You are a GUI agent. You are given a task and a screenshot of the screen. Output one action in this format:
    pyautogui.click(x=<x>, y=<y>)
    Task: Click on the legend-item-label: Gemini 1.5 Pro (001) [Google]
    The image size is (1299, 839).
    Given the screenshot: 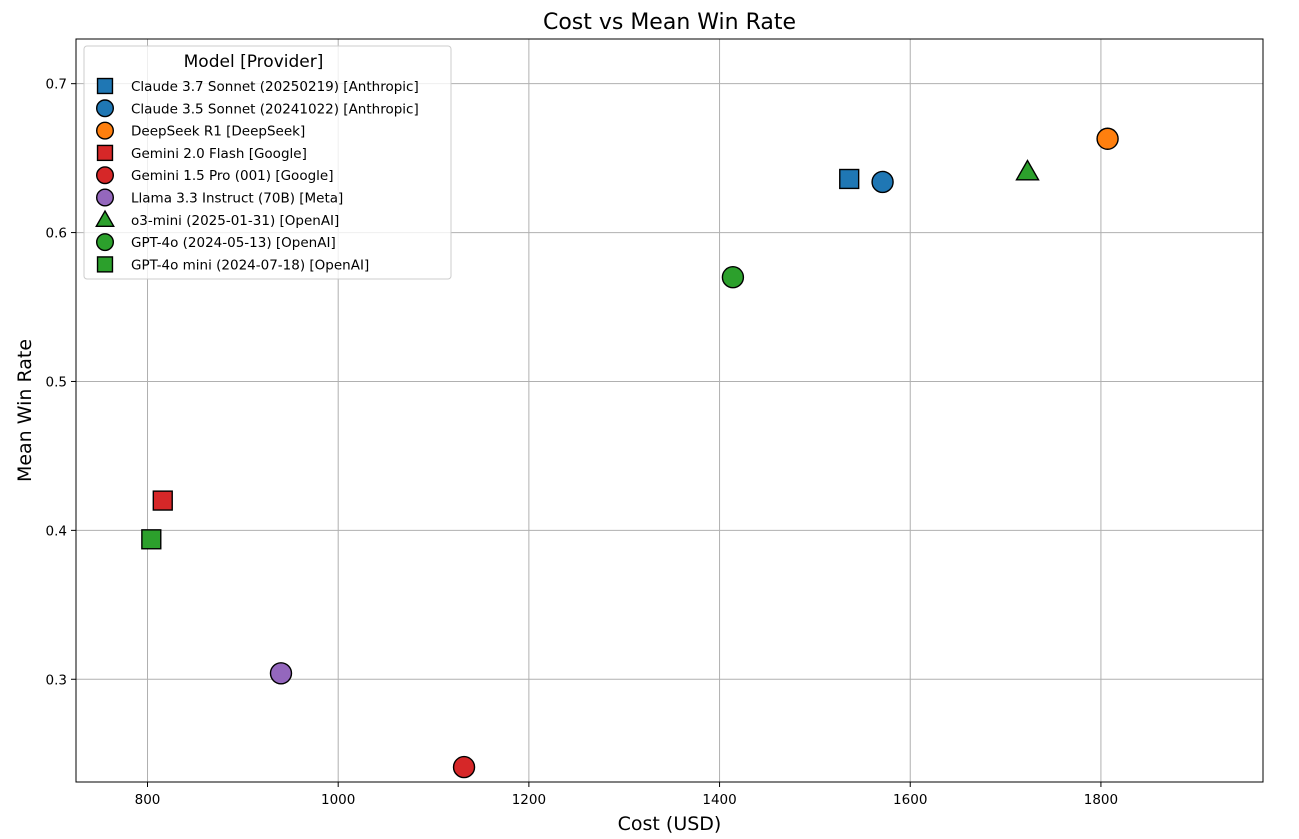 What is the action you would take?
    pyautogui.click(x=232, y=176)
    